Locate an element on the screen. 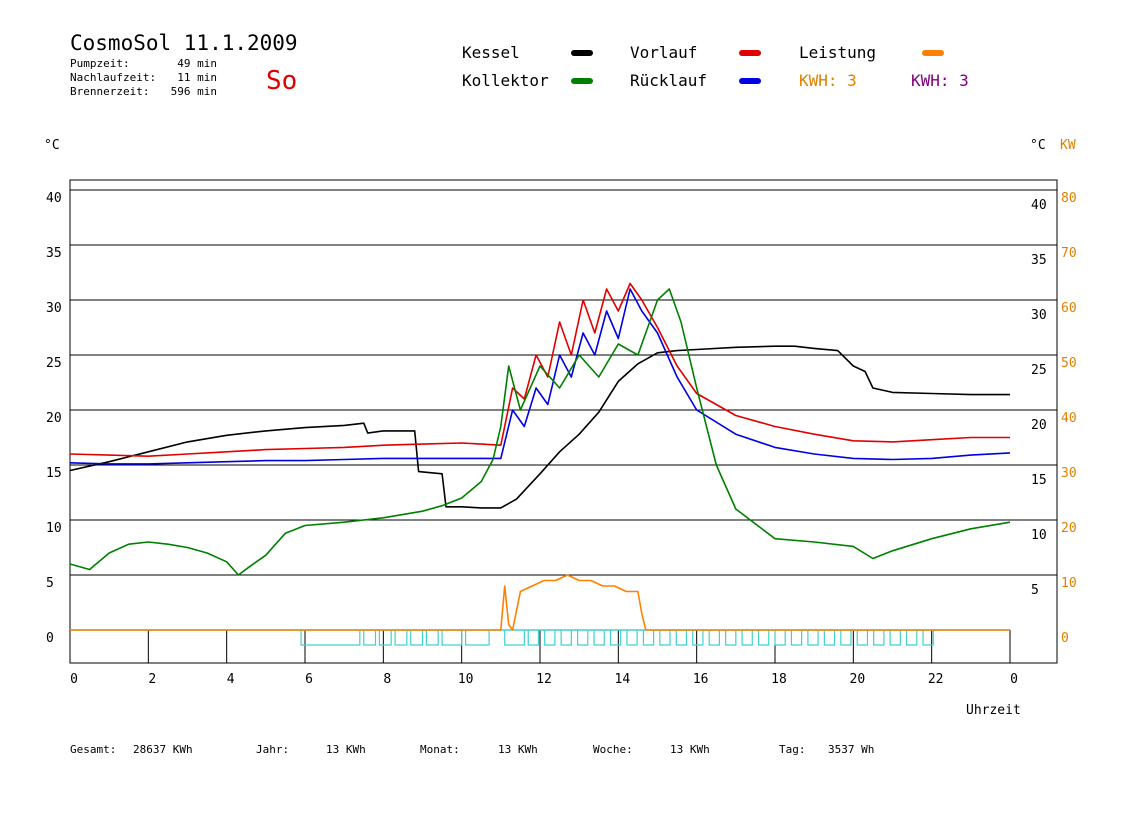 The height and width of the screenshot is (816, 1148). y-tick-kw: 20 is located at coordinates (1069, 528).